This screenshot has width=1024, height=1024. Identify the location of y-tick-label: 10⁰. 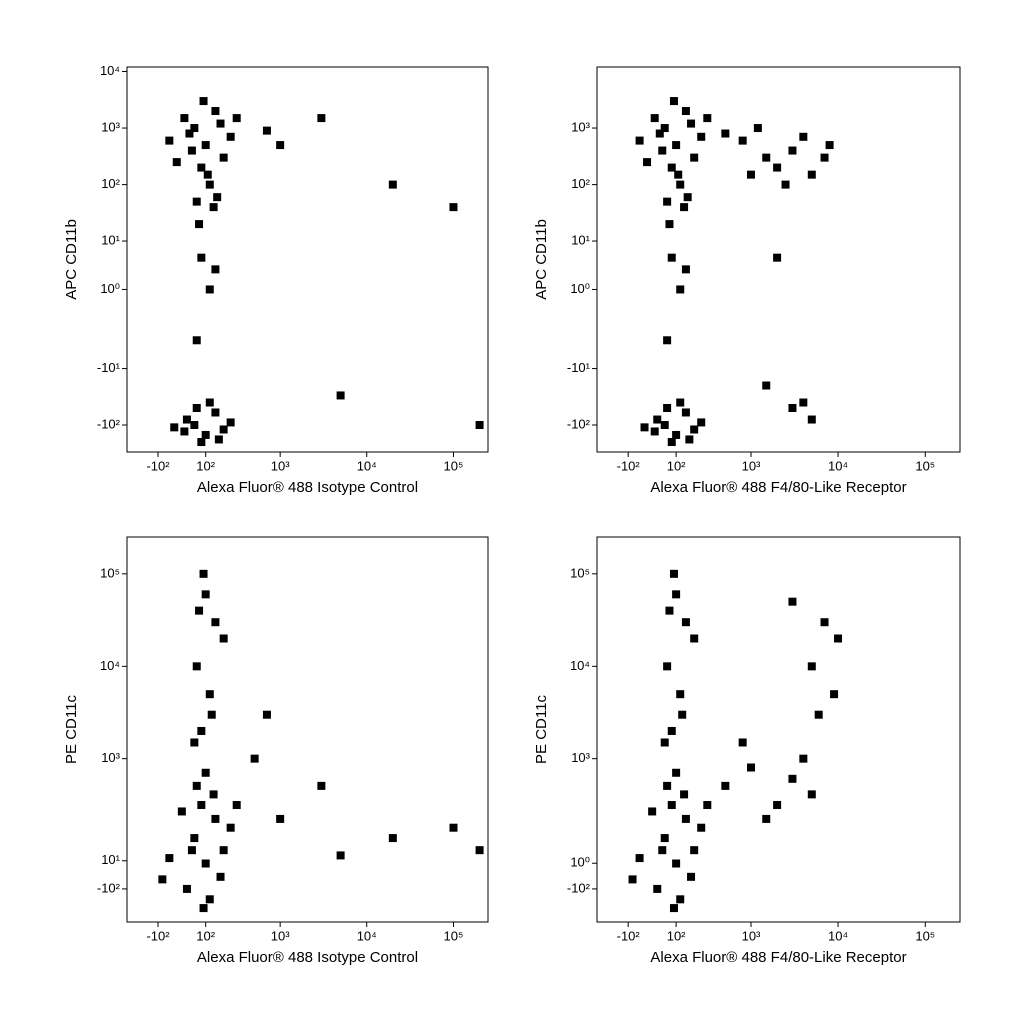
(580, 288).